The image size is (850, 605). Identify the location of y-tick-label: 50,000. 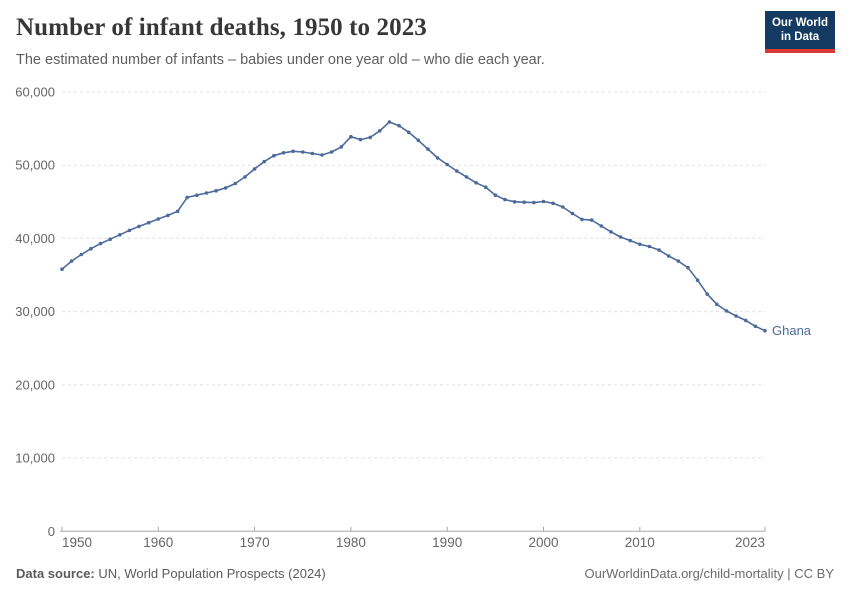
(35, 165).